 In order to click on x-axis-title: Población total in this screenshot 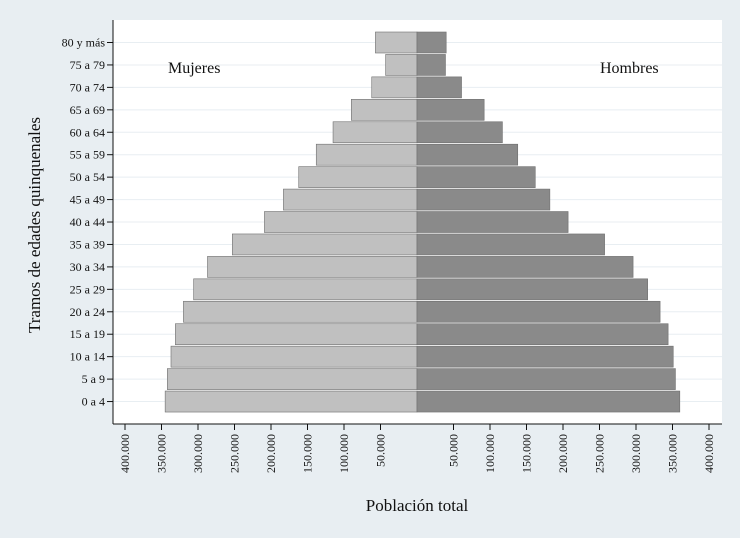, I will do `click(417, 505)`.